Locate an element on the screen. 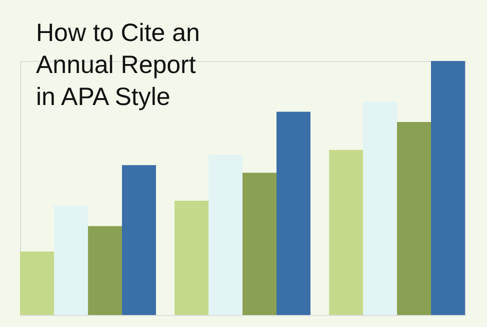  chart-title: How to Cite an Annual Report in APA Style is located at coordinates (118, 65).